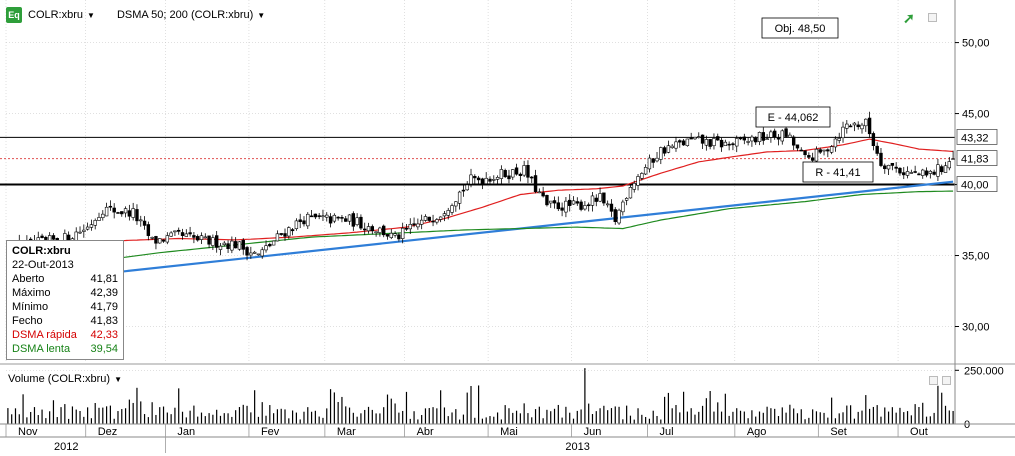 The height and width of the screenshot is (456, 1015). What do you see at coordinates (104, 349) in the screenshot?
I see `info-value: 39,54` at bounding box center [104, 349].